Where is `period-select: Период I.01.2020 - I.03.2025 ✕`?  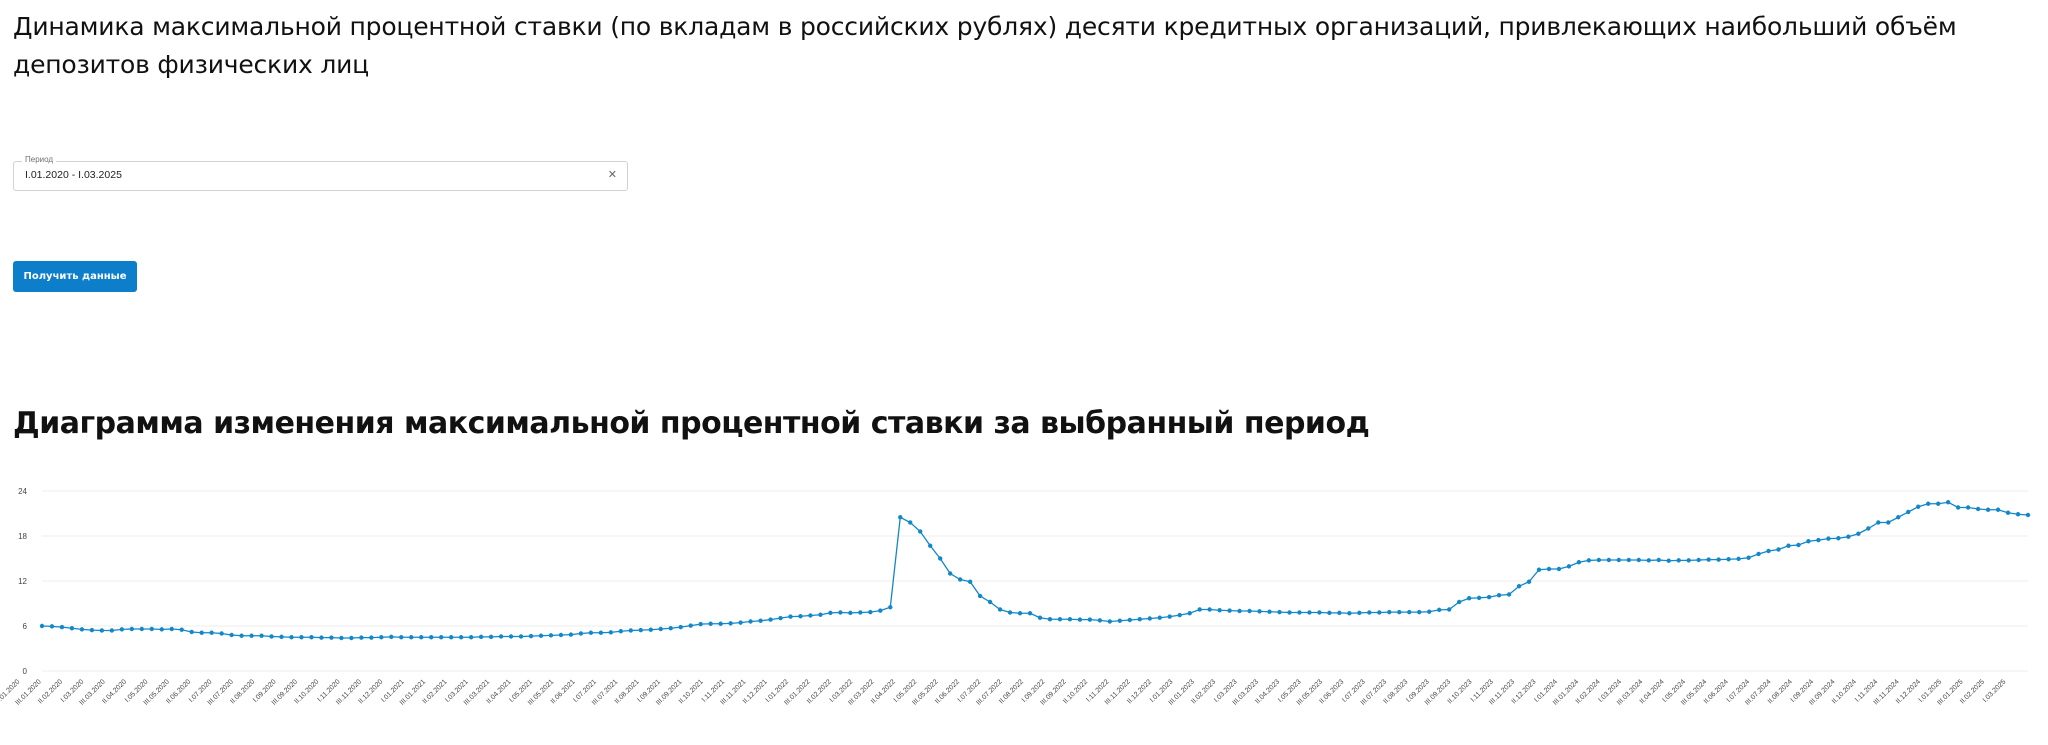
period-select: Период I.01.2020 - I.03.2025 ✕ is located at coordinates (320, 172).